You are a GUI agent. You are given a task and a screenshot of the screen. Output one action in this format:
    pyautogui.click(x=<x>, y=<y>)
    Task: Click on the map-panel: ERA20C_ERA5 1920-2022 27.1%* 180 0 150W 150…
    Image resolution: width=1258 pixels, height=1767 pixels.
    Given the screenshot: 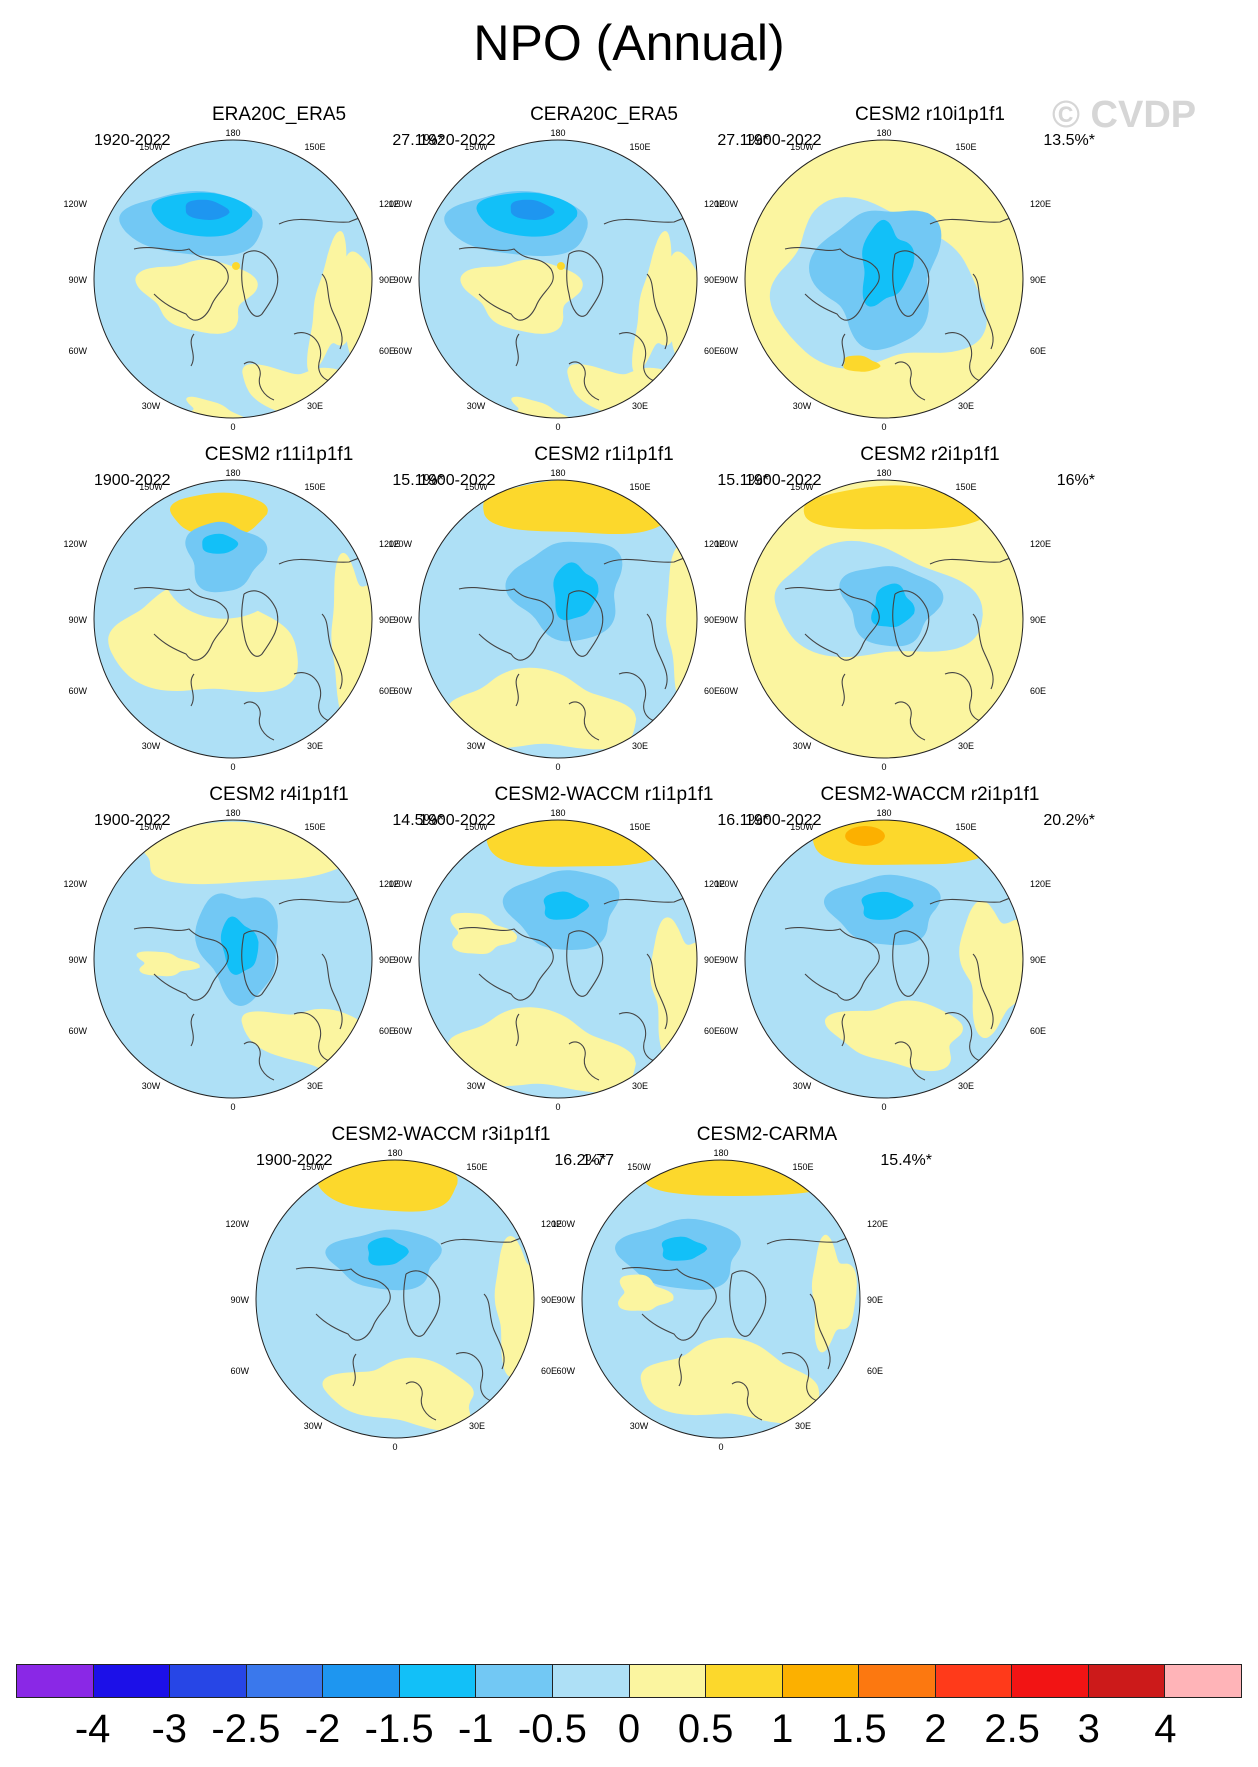 What is the action you would take?
    pyautogui.click(x=263, y=299)
    